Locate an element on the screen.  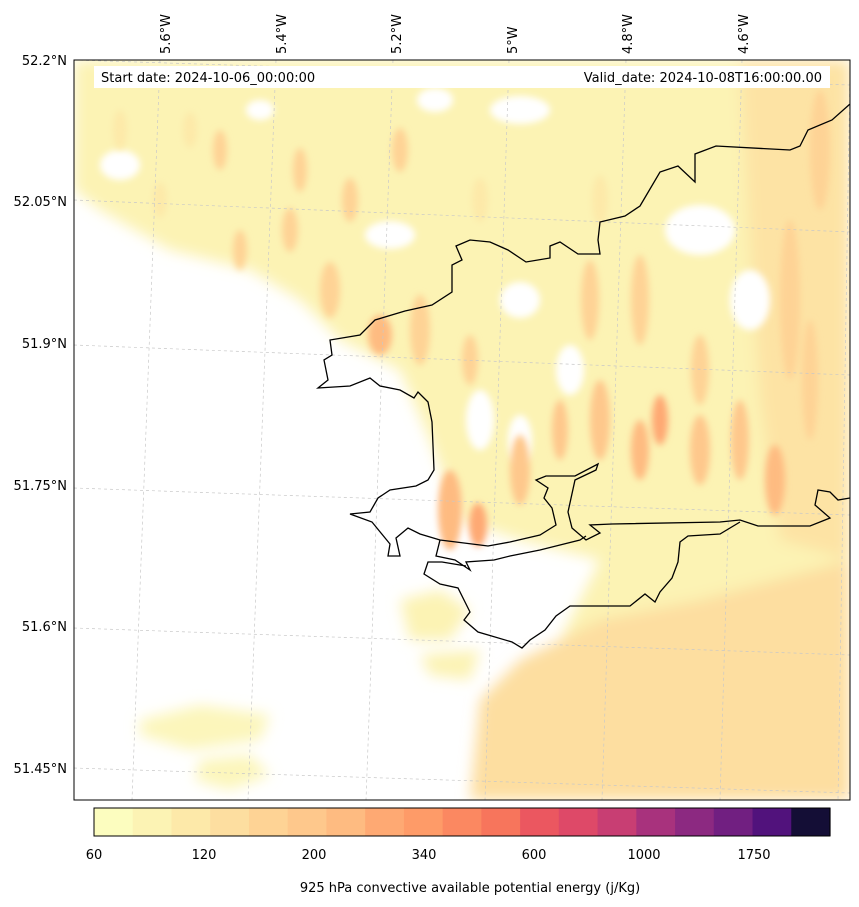
lon-label-4-6w: 4.6°W is located at coordinates (744, 34).